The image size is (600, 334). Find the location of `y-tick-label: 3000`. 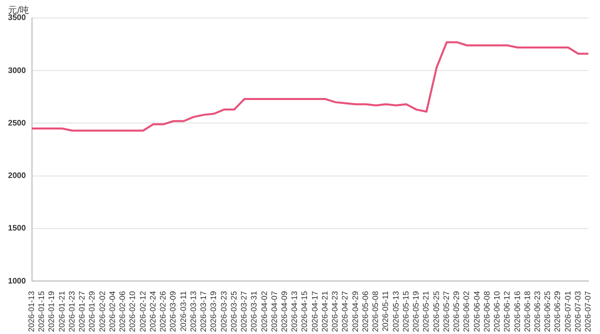

y-tick-label: 3000 is located at coordinates (17, 70).